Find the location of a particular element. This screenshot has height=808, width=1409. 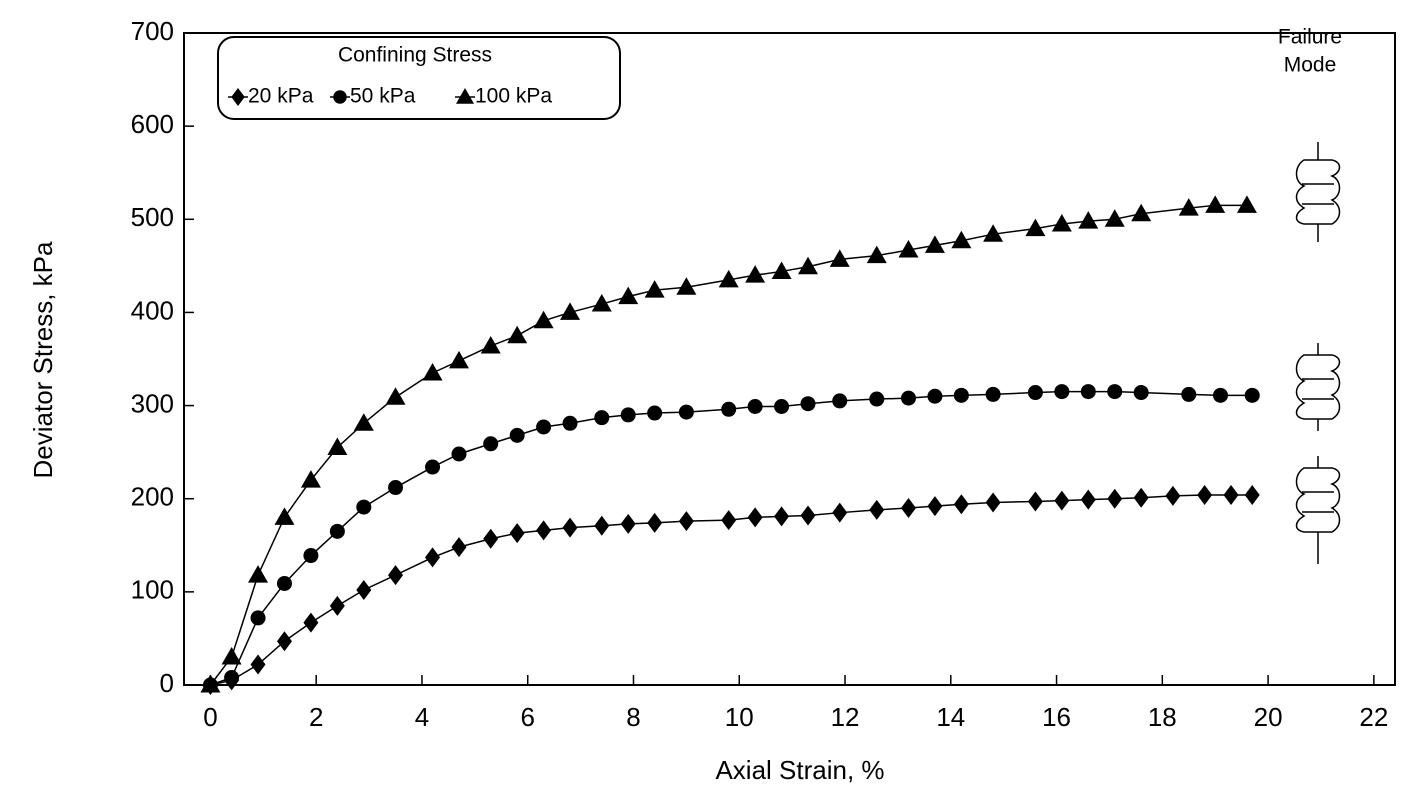

x-tick-label: 4 is located at coordinates (422, 717).